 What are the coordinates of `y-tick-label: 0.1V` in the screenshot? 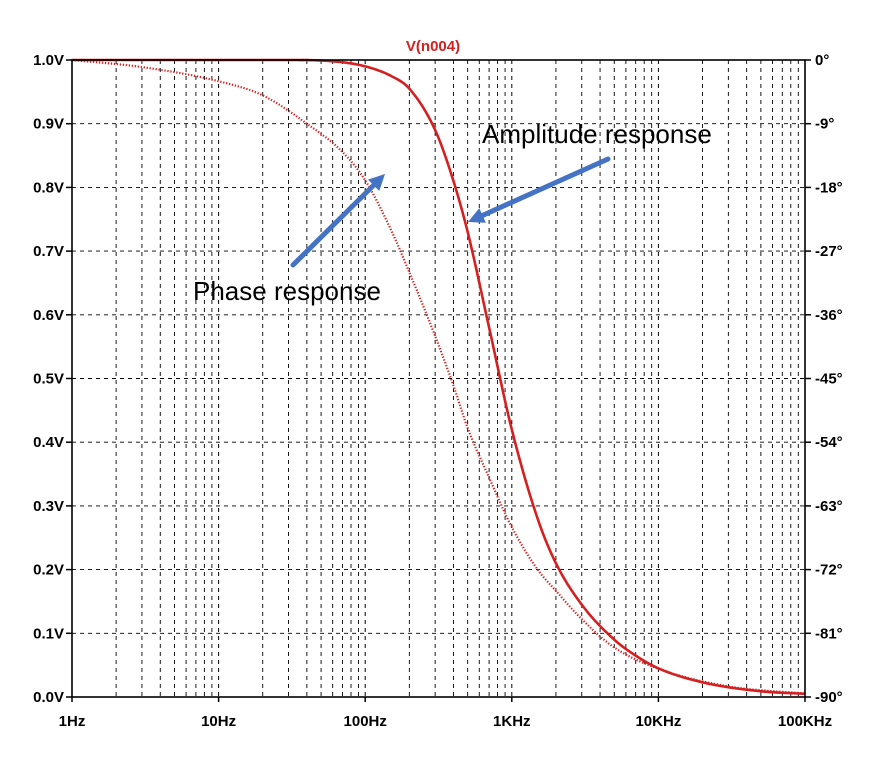 It's located at (48, 633).